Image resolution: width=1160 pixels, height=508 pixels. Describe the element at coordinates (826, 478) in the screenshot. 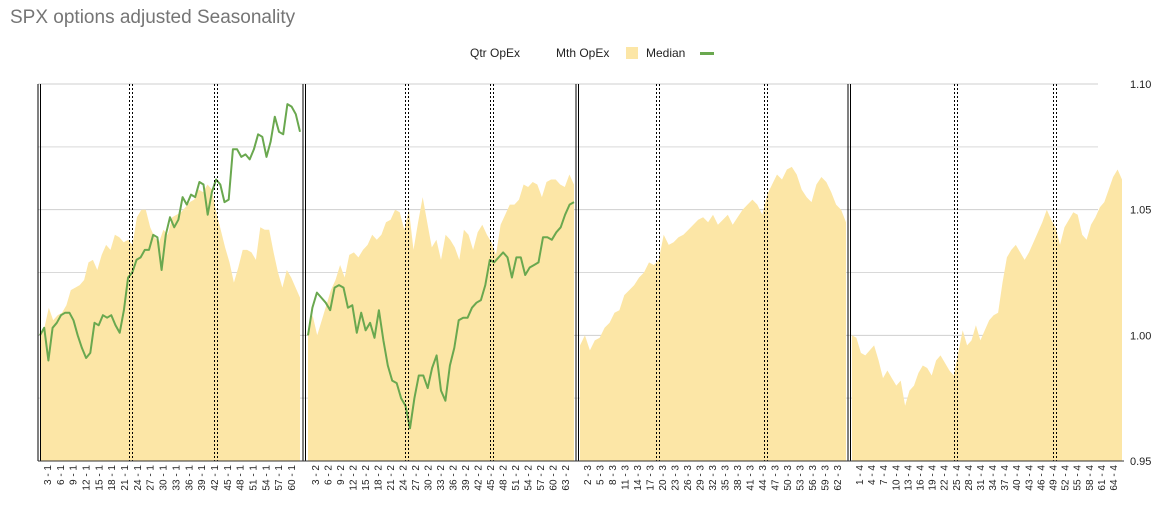

I see `x-tick-label: 59 - 3` at that location.